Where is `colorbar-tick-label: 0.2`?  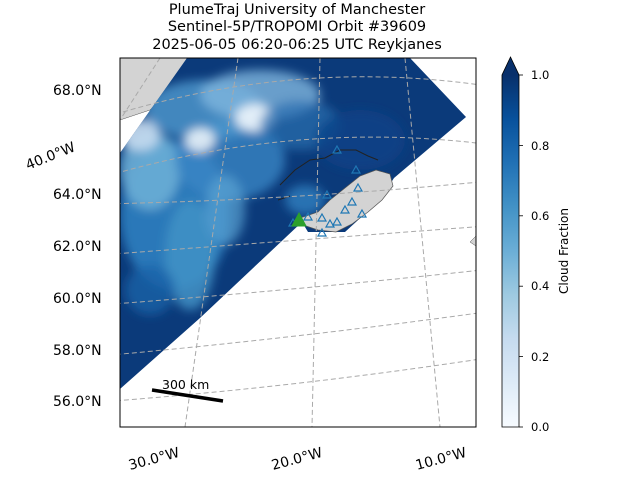
colorbar-tick-label: 0.2 is located at coordinates (540, 357).